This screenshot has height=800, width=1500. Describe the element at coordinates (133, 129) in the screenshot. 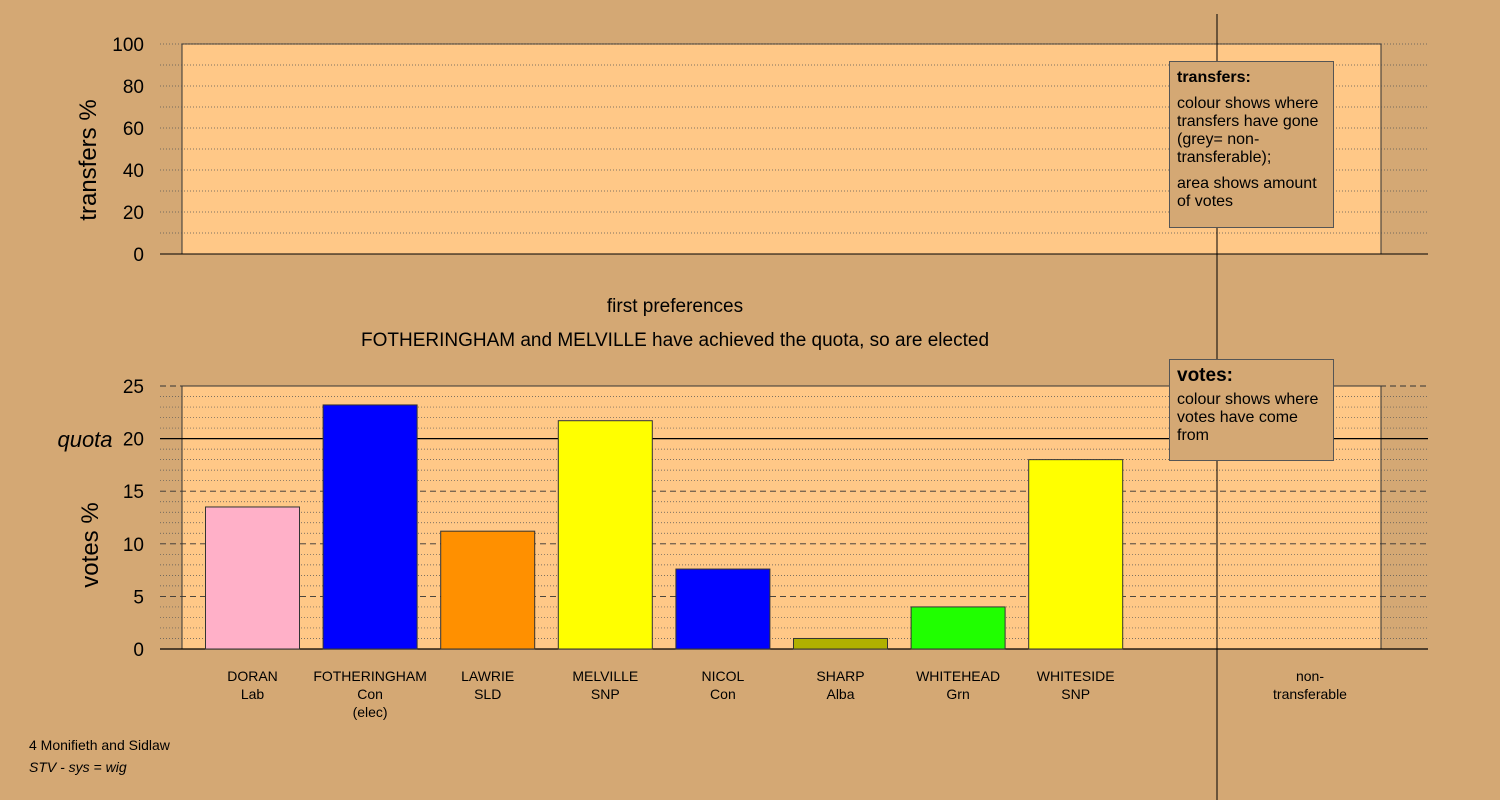

I see `transfers-y-tick-label: 60` at that location.